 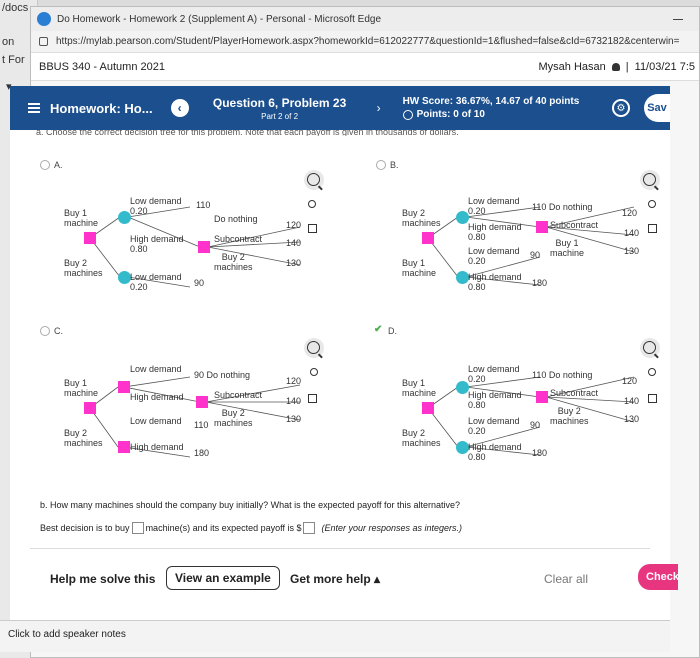 What do you see at coordinates (13, 60) in the screenshot?
I see `strip-text-for: t For` at bounding box center [13, 60].